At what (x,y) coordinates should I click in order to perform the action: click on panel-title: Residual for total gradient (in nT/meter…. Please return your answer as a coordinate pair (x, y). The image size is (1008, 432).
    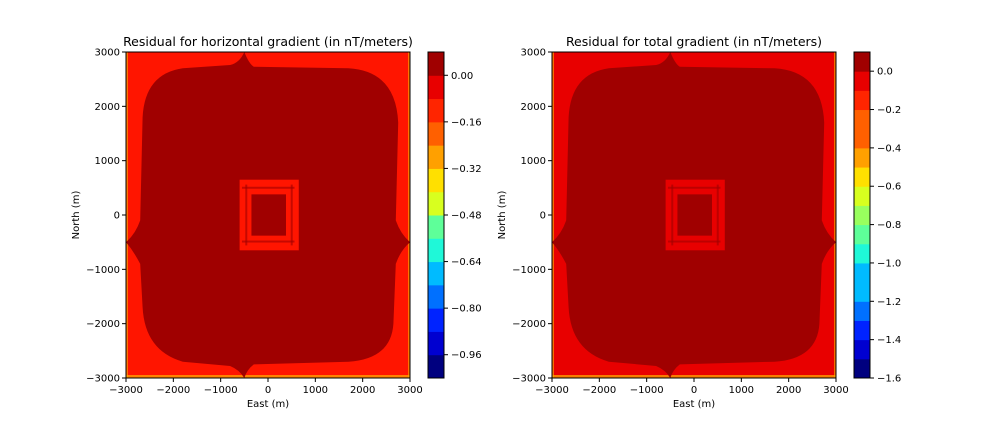
    Looking at the image, I should click on (694, 41).